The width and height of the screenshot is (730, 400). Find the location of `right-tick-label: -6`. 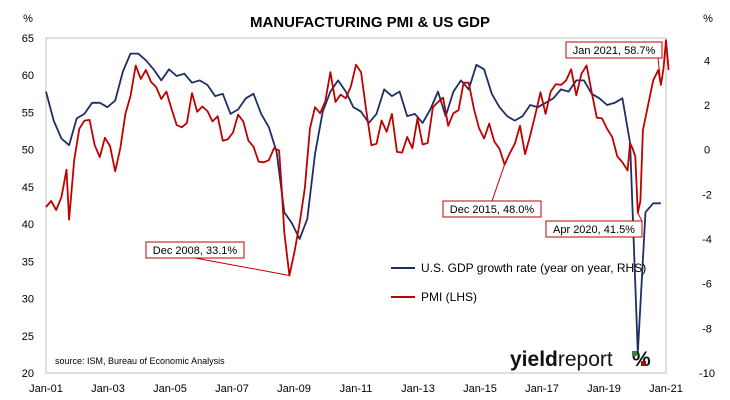

right-tick-label: -6 is located at coordinates (707, 285).